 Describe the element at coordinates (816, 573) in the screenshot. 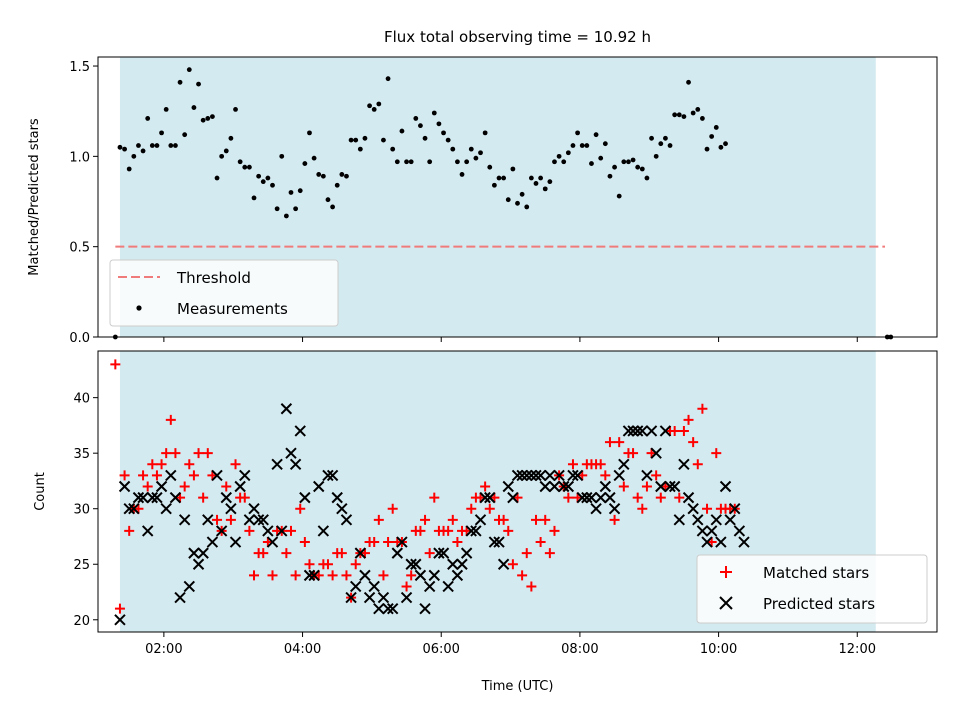

I see `legend-matched-label: Matched stars` at that location.